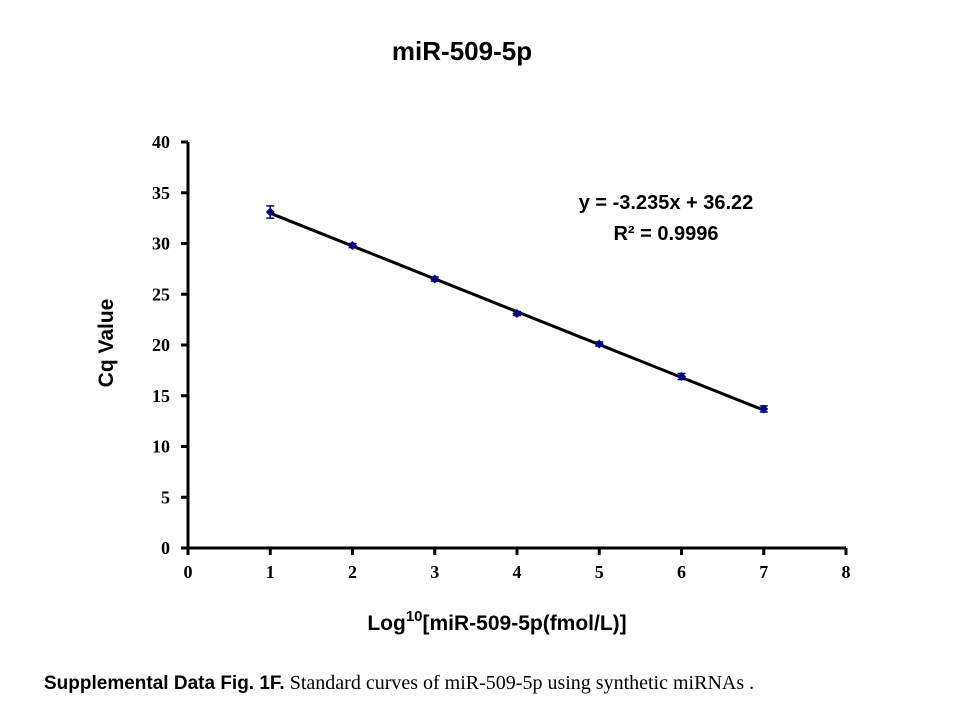  I want to click on x-tick-label: 8, so click(846, 572).